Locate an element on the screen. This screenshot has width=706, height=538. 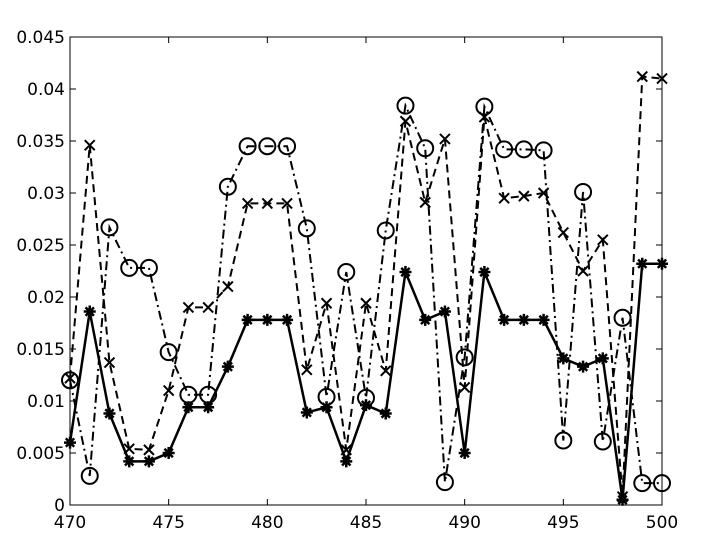
x-tick-label: 480 is located at coordinates (267, 523).